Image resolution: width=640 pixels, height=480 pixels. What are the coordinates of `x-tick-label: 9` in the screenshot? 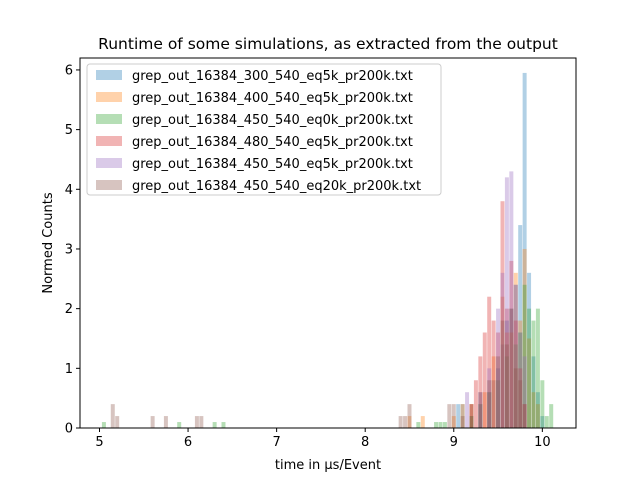 It's located at (454, 442).